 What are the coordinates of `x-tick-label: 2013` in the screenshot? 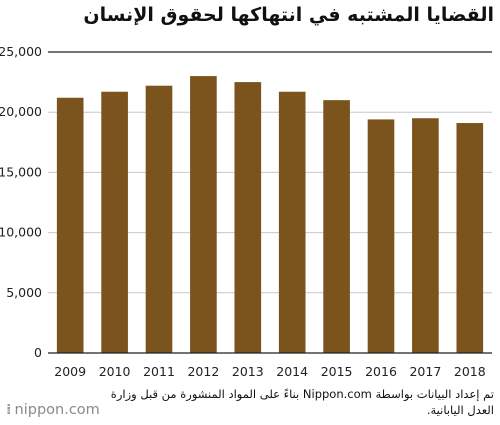 It's located at (248, 371).